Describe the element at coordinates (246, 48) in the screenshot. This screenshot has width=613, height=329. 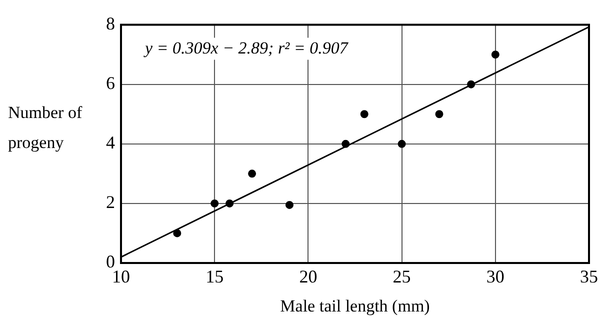
I see `annotation: y = 0.309x − 2.89; r² = 0.907` at that location.